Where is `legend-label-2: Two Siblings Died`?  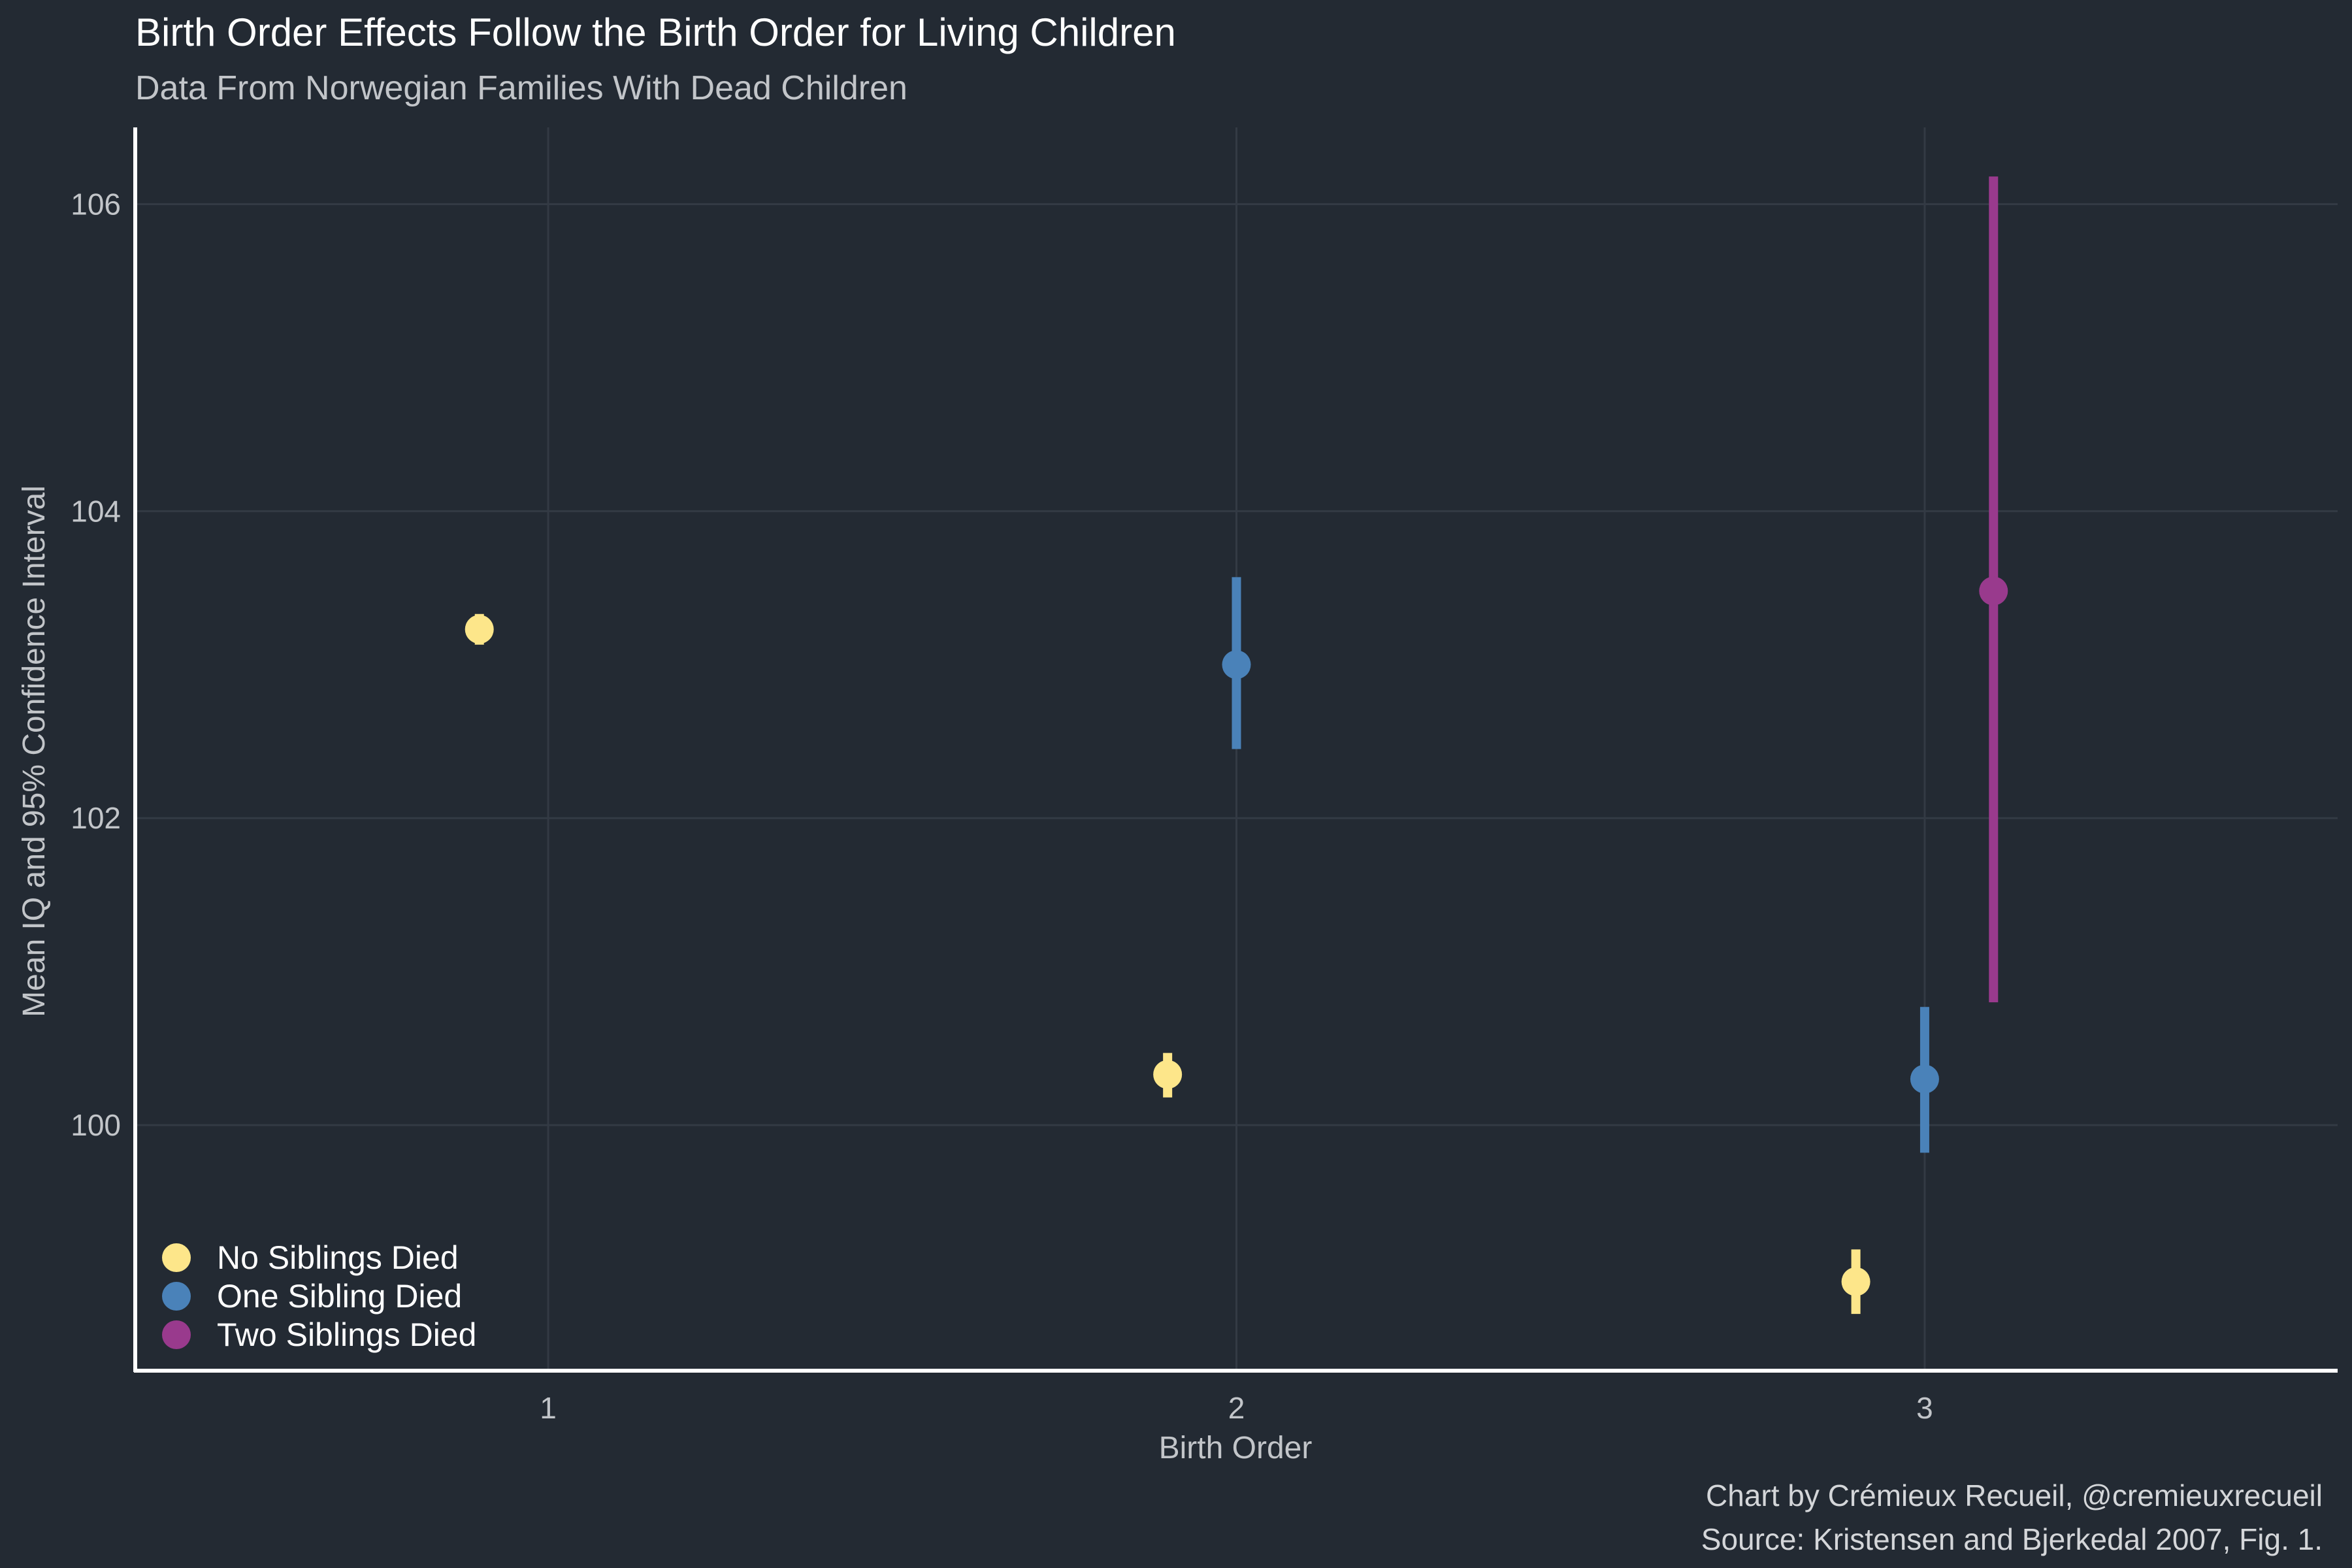 legend-label-2: Two Siblings Died is located at coordinates (346, 1334).